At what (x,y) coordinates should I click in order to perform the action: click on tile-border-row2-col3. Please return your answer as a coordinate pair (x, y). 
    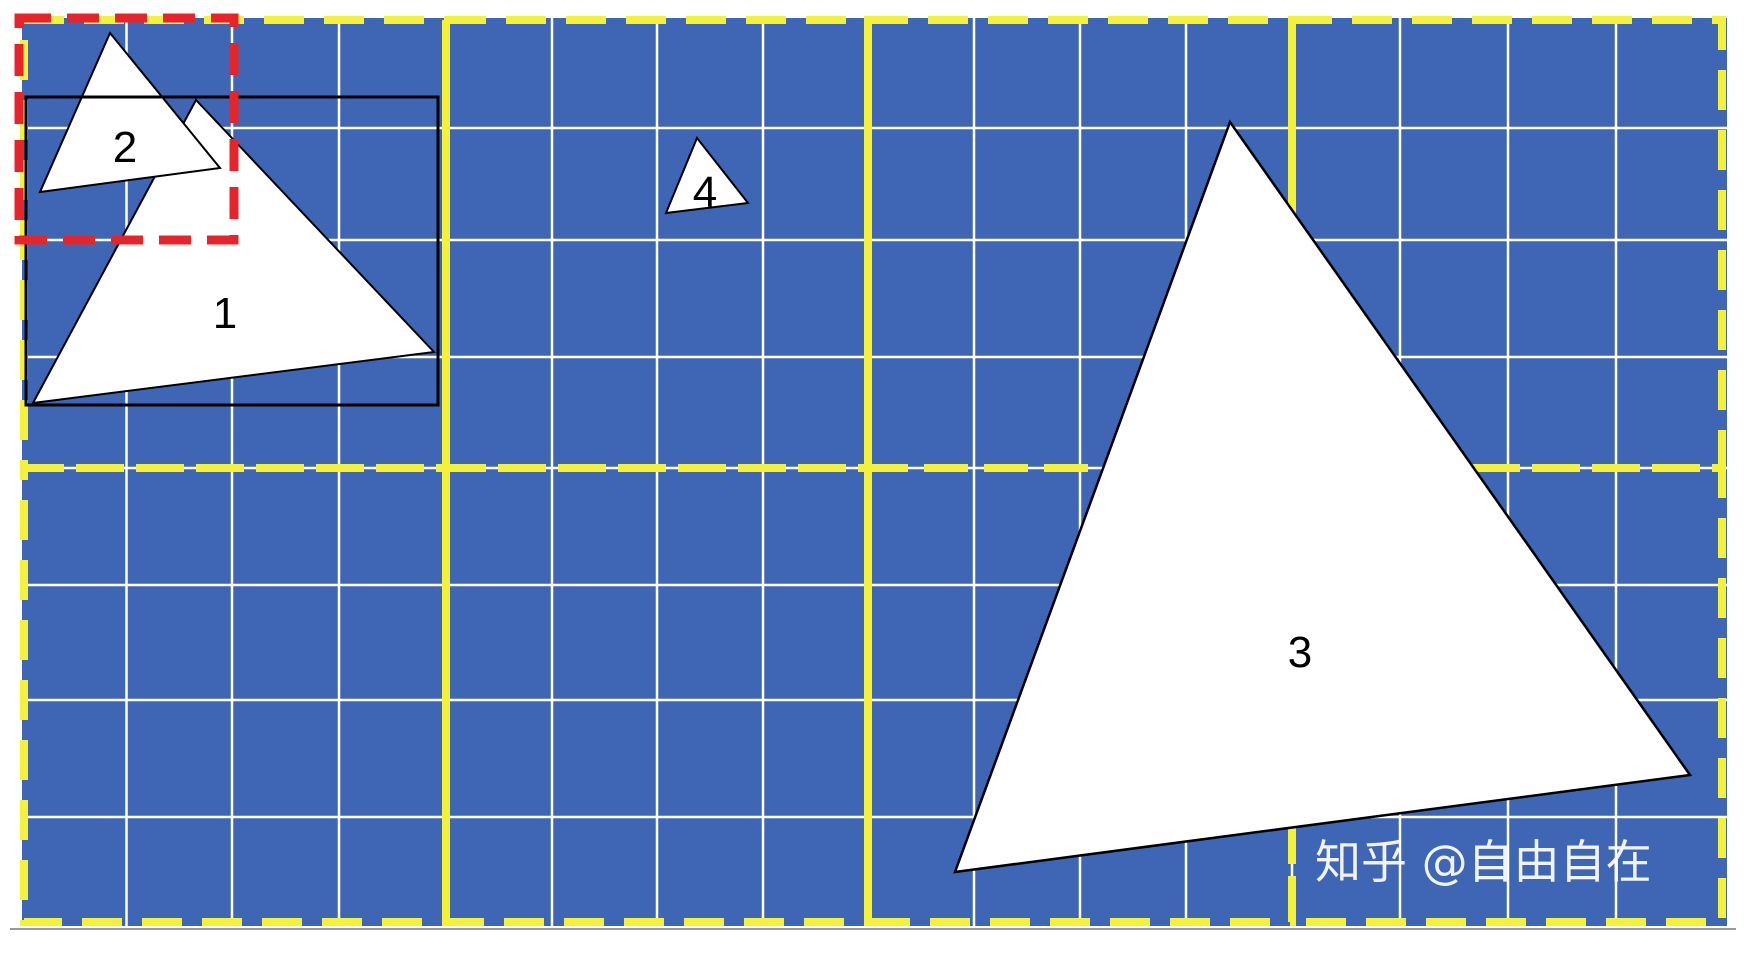
    Looking at the image, I should click on (1080, 695).